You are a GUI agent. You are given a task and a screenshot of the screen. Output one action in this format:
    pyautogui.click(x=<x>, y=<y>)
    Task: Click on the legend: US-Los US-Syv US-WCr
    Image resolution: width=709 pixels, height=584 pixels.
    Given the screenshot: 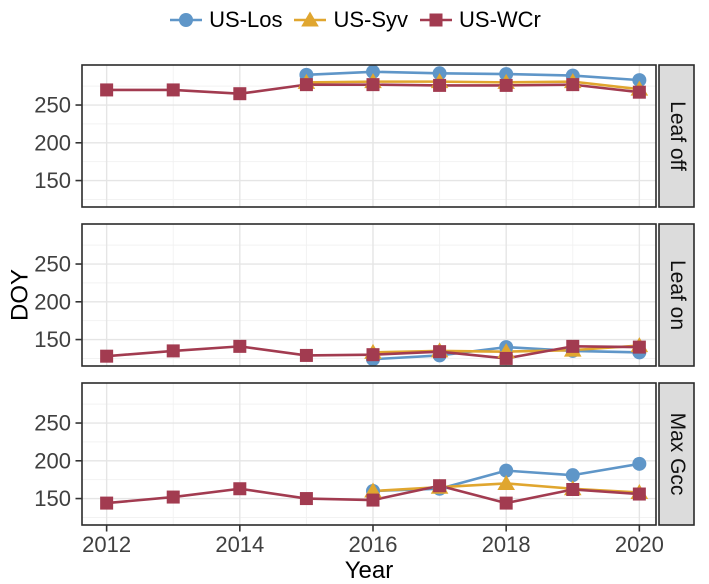 What is the action you would take?
    pyautogui.click(x=354, y=20)
    